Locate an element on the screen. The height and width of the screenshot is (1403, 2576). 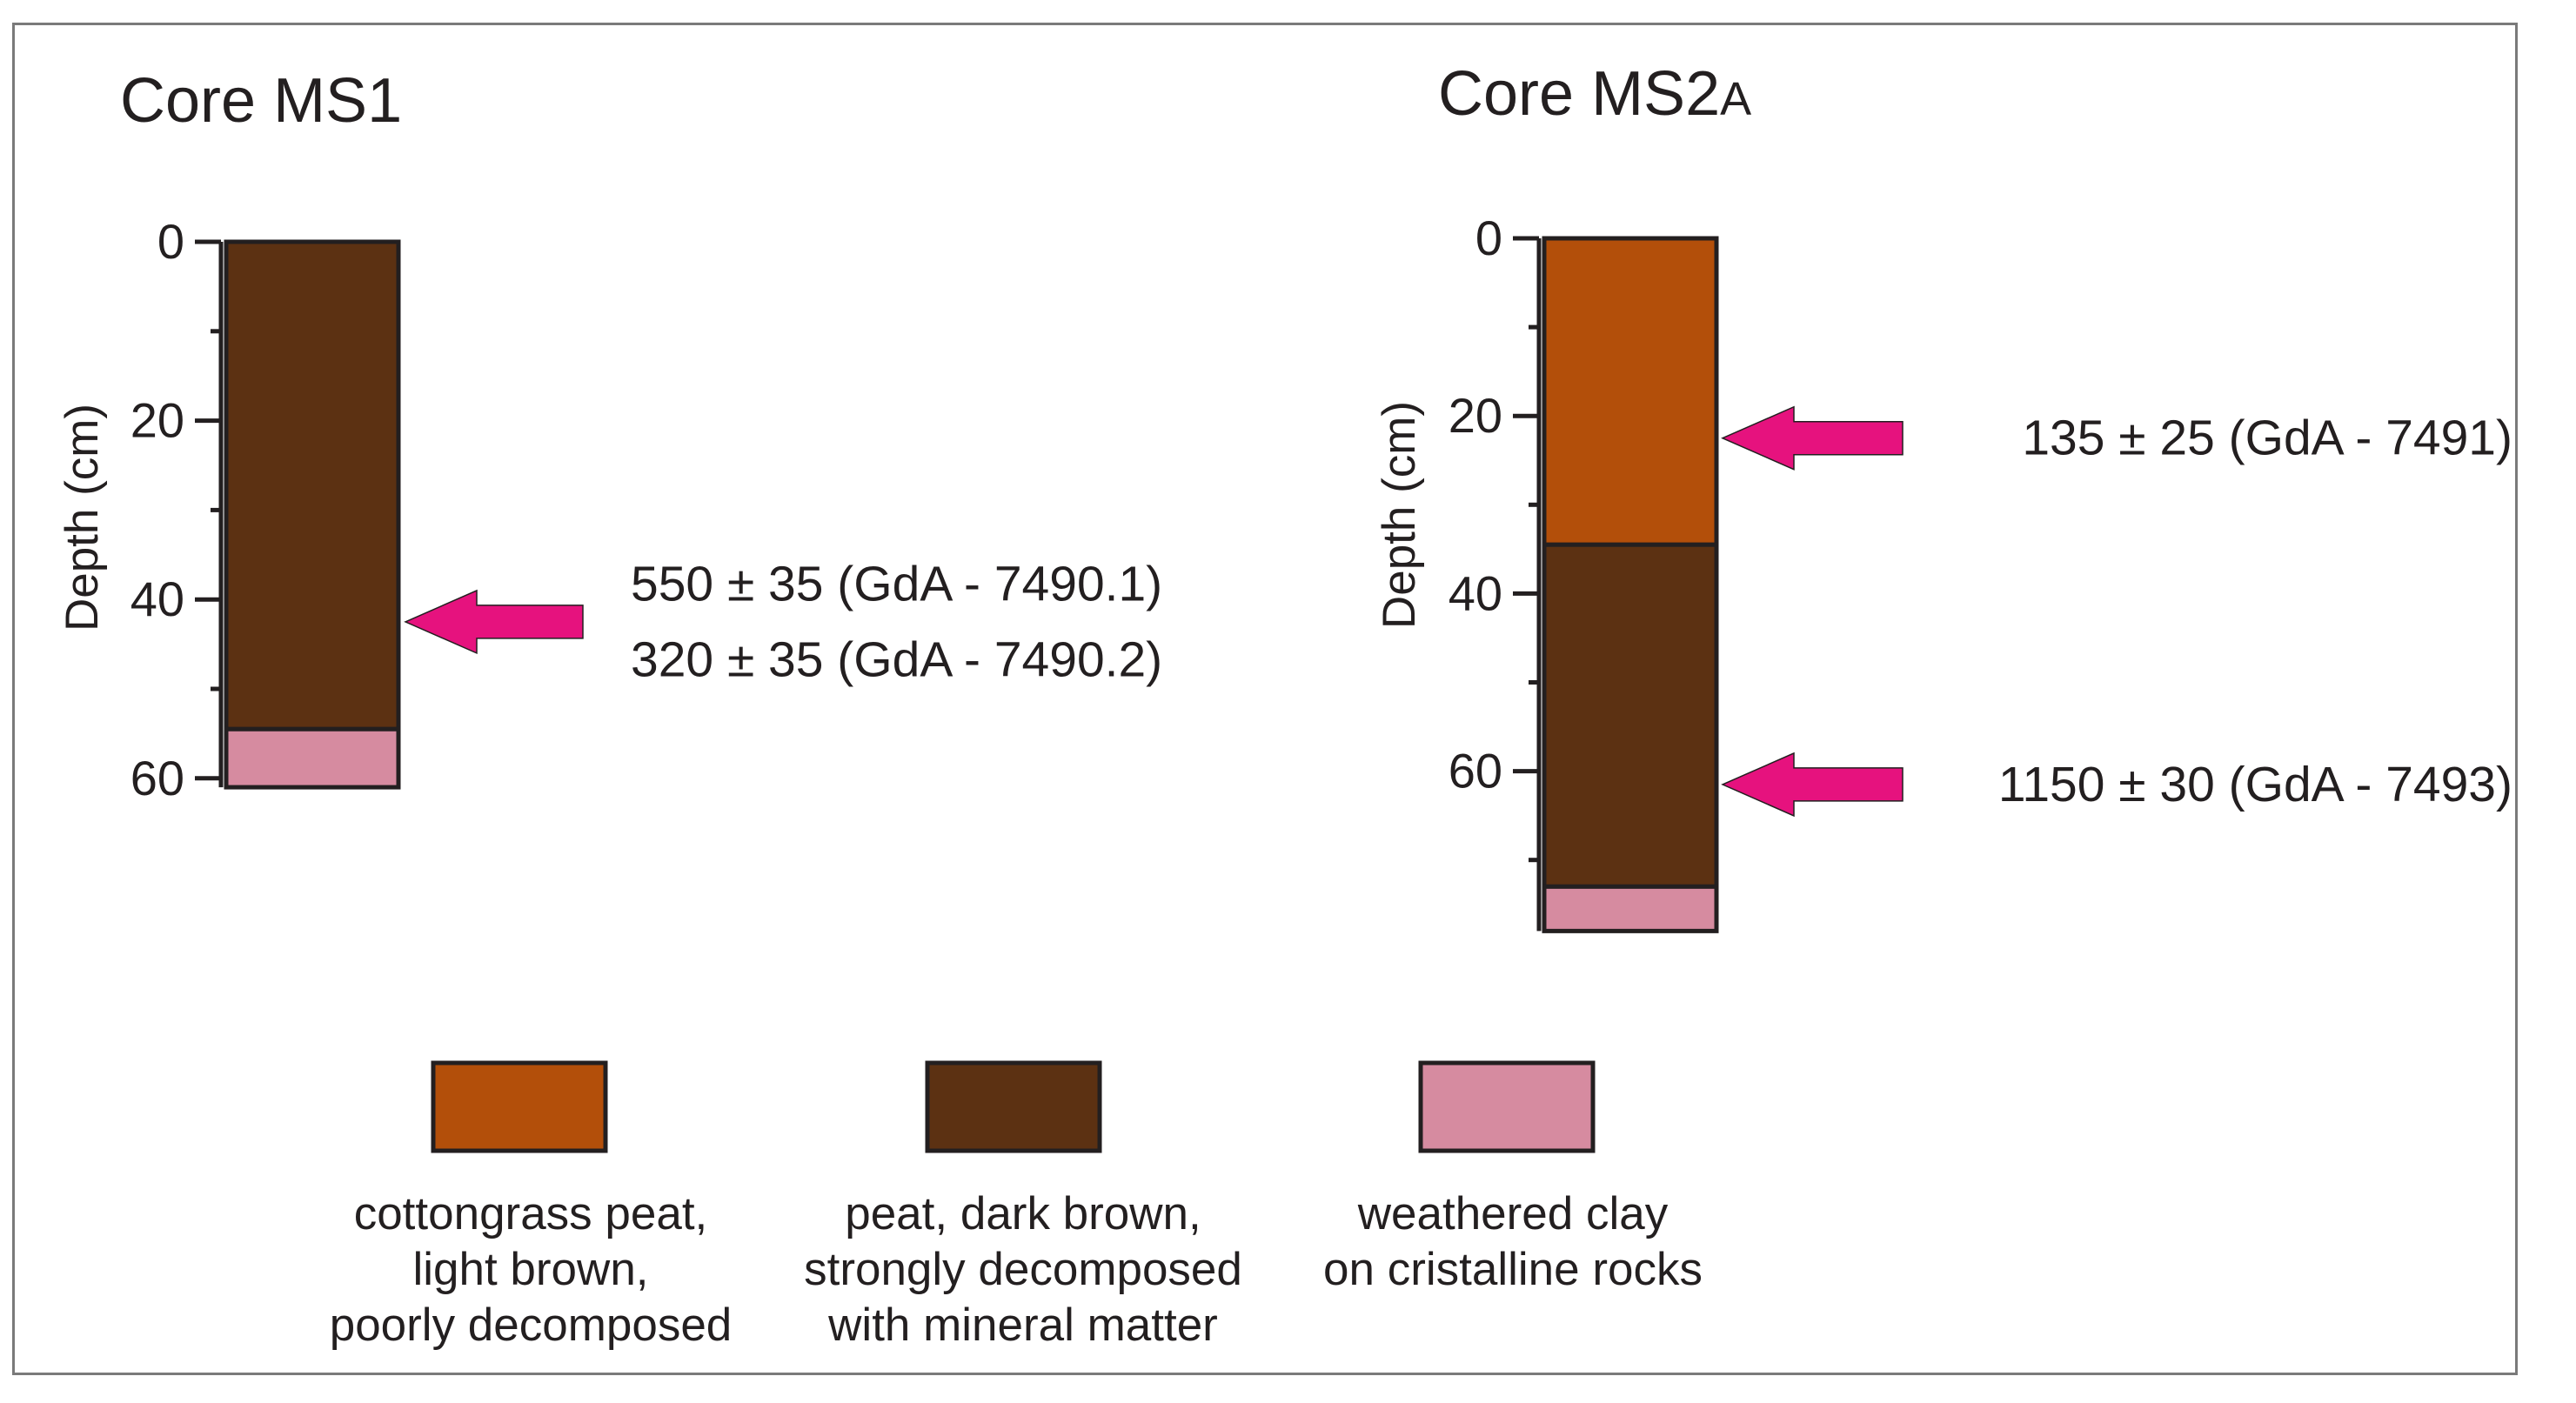
legend-caption-line: light brown, is located at coordinates (530, 1269).